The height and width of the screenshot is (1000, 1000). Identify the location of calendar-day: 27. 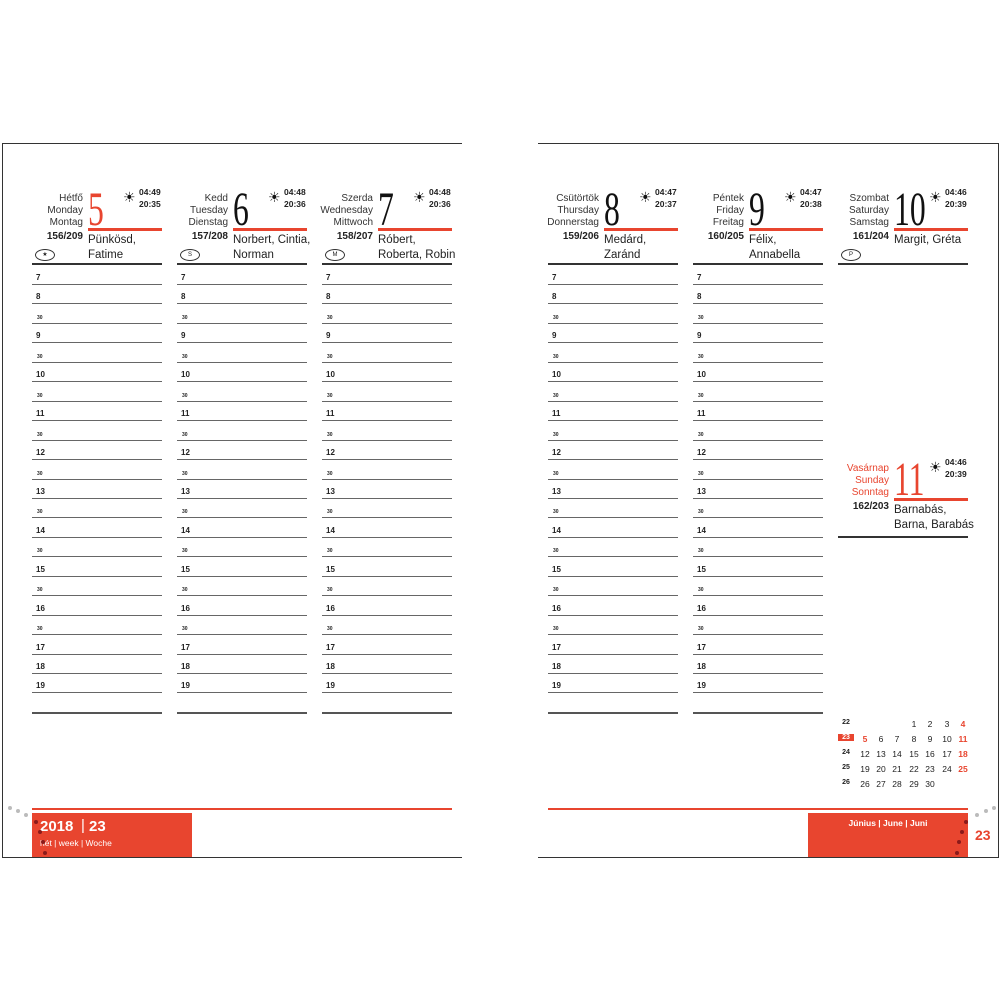
(881, 784).